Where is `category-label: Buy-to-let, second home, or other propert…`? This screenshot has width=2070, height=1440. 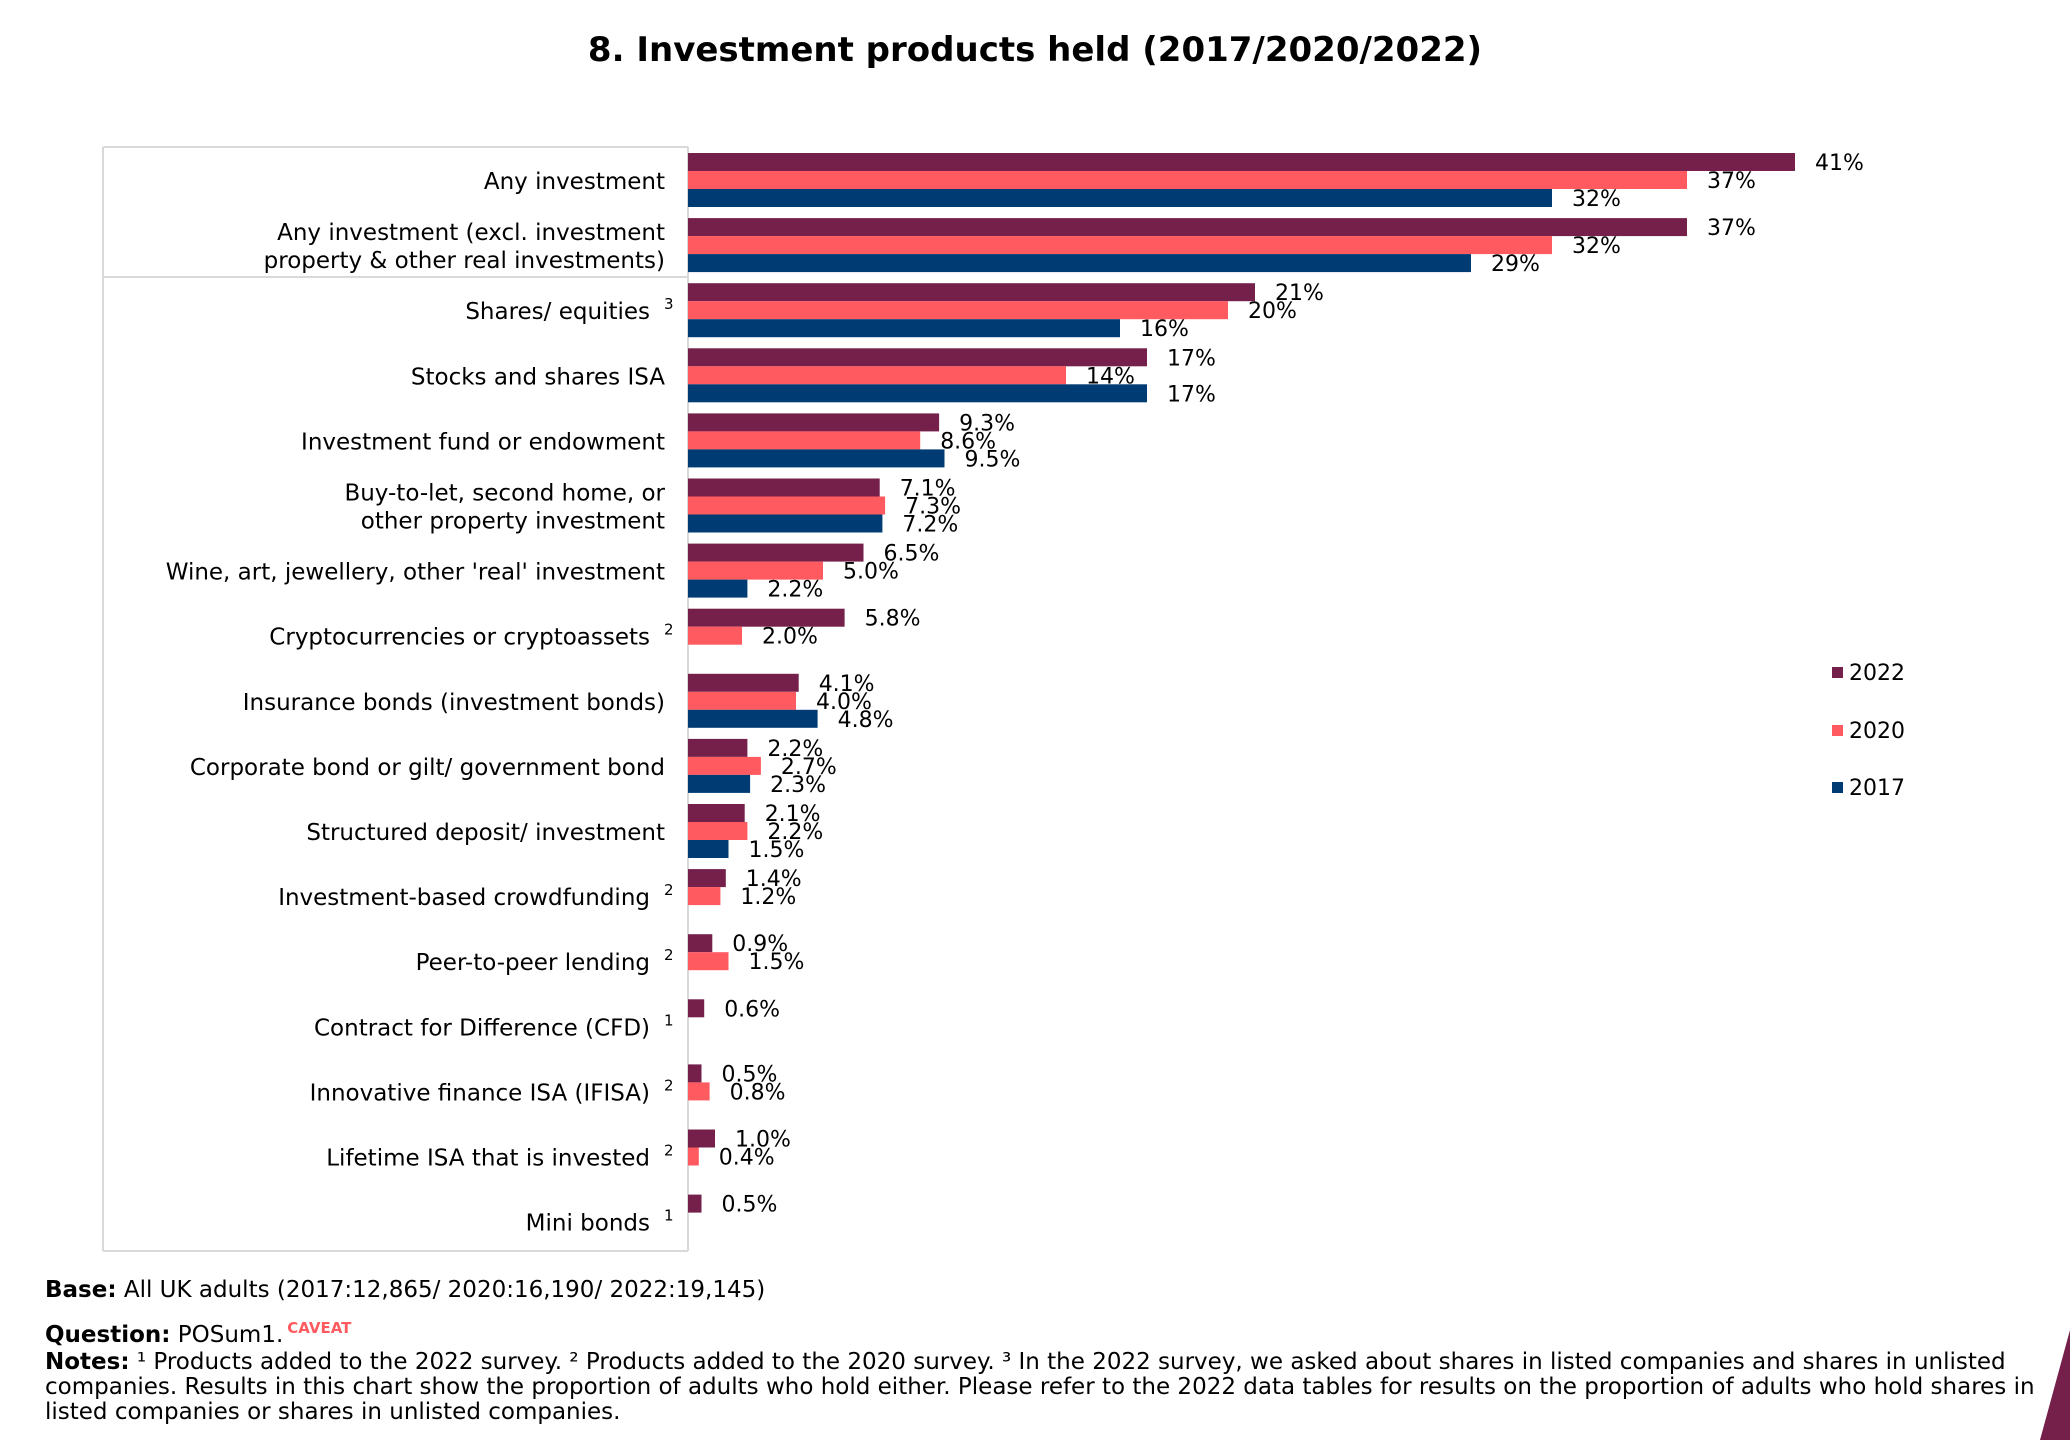 category-label: Buy-to-let, second home, or other propert… is located at coordinates (504, 508).